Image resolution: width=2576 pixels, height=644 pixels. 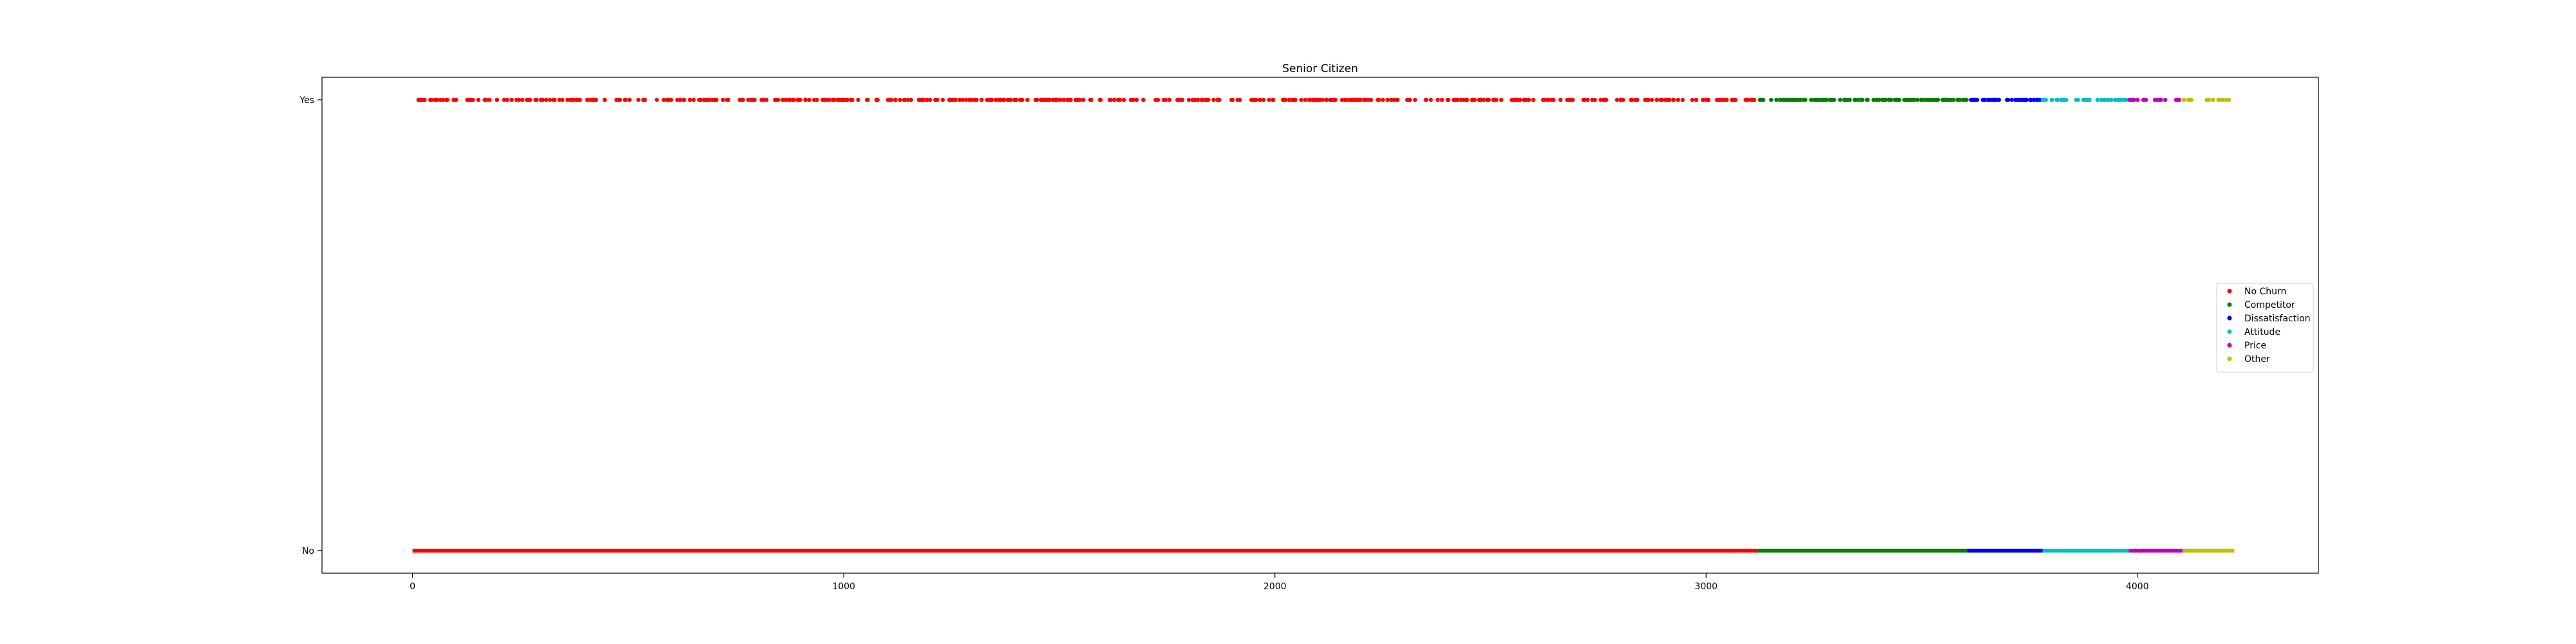 What do you see at coordinates (1085, 551) in the screenshot?
I see `series-no-points` at bounding box center [1085, 551].